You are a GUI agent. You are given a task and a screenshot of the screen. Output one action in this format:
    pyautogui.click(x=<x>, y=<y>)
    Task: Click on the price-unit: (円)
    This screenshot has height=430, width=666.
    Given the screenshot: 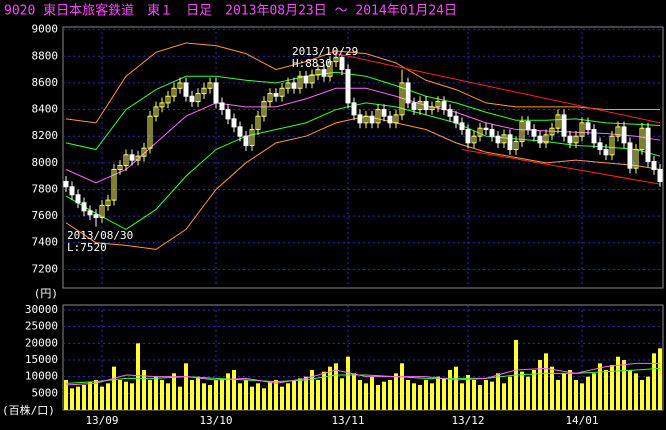 What is the action you would take?
    pyautogui.click(x=46, y=293)
    